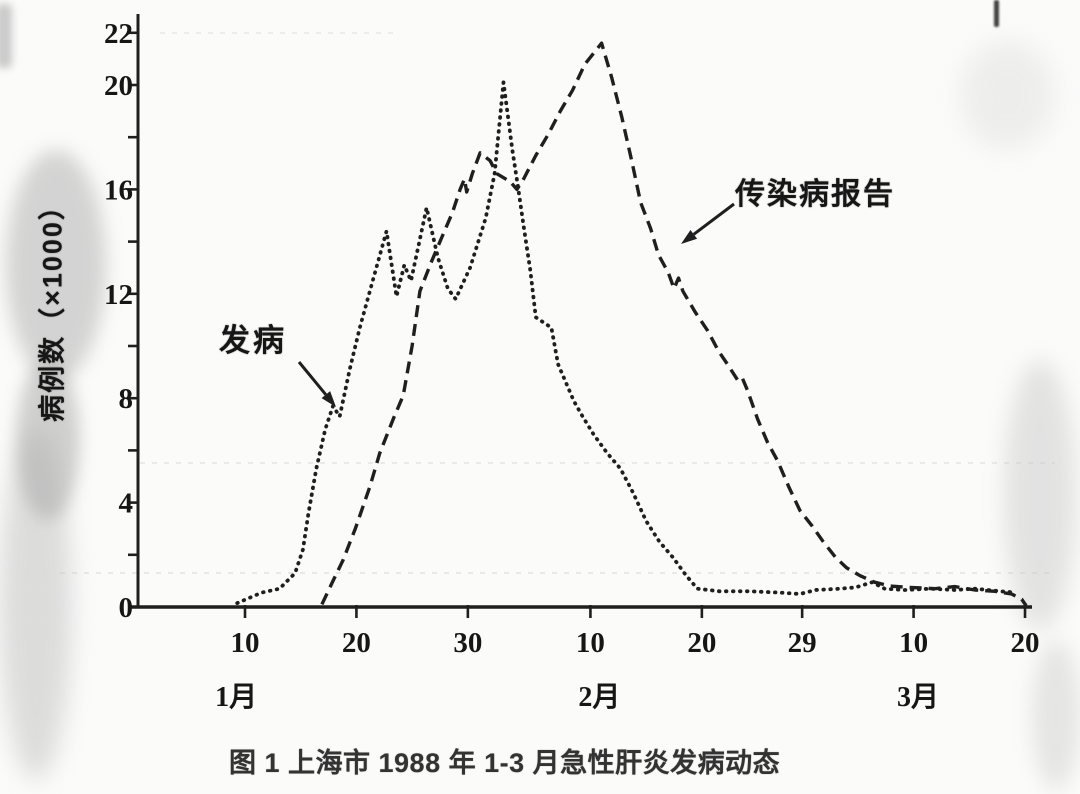  What do you see at coordinates (118, 34) in the screenshot?
I see `y-tick-label: 22` at bounding box center [118, 34].